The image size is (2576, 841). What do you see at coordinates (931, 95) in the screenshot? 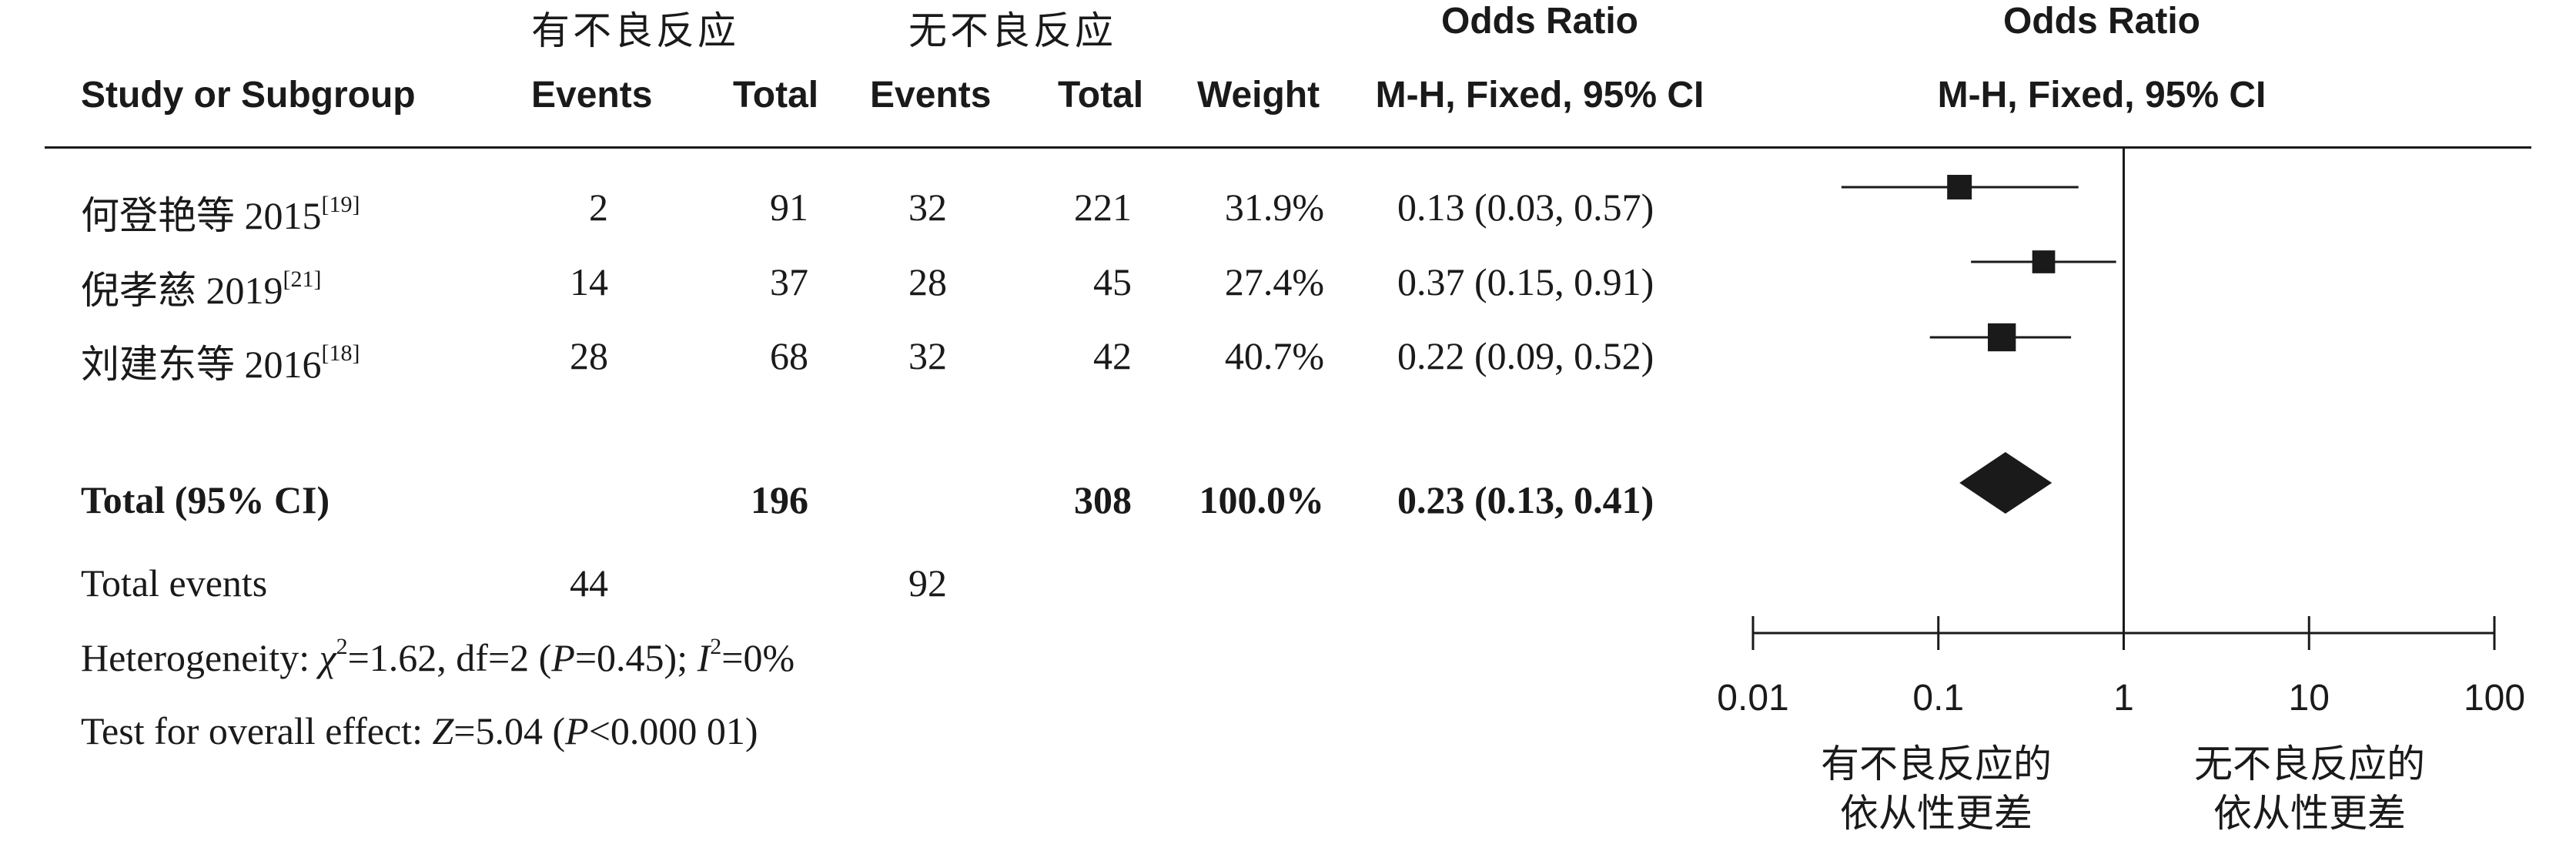
I see `events2-header: Events` at bounding box center [931, 95].